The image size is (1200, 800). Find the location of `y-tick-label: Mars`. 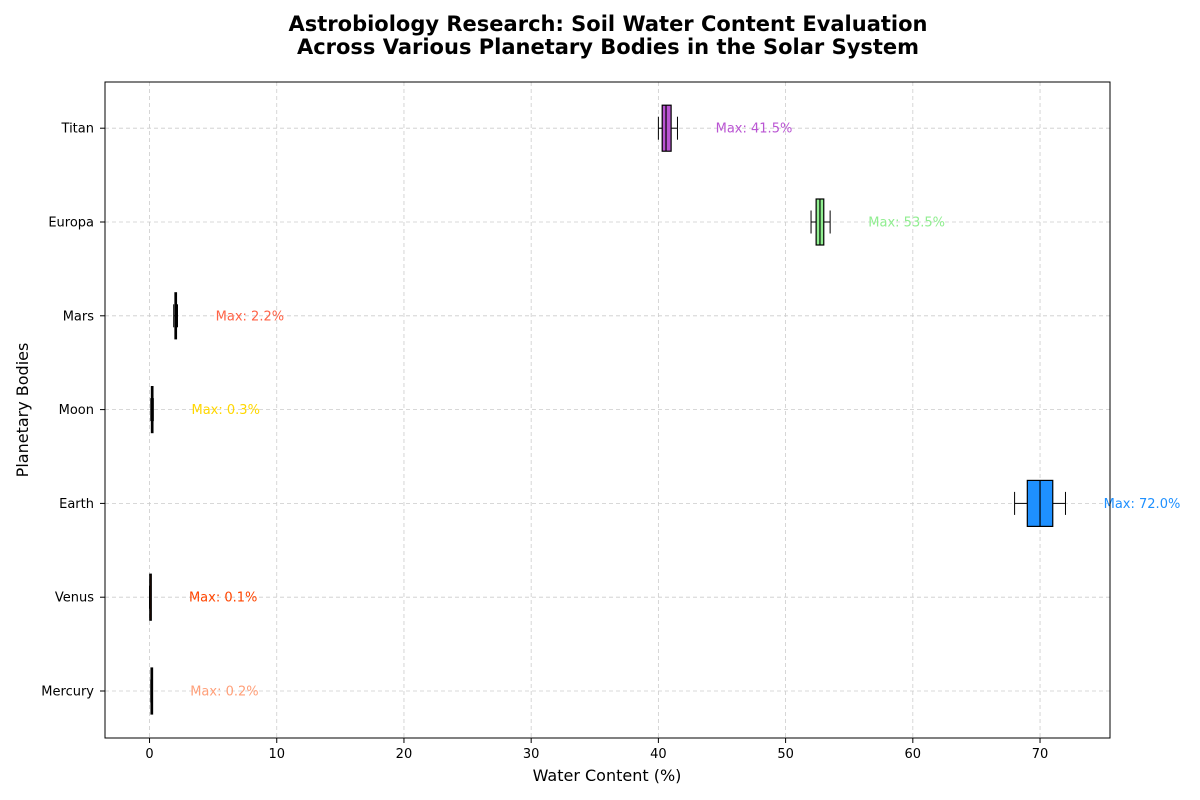

y-tick-label: Mars is located at coordinates (79, 316).